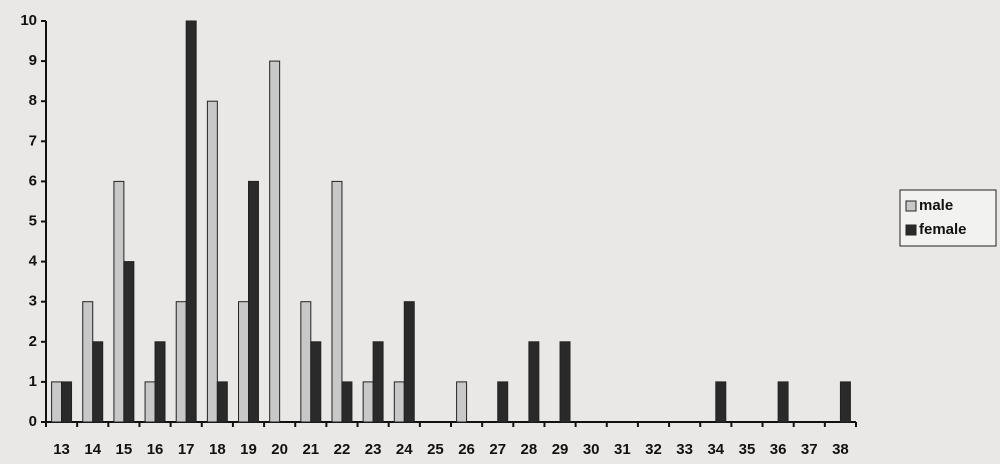 This screenshot has width=1000, height=464. I want to click on x-tick-label: 15, so click(124, 449).